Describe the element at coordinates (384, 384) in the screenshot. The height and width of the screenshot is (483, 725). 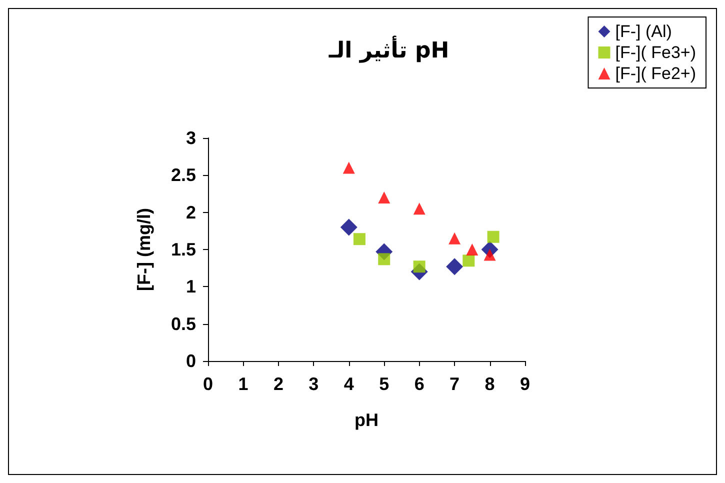
I see `x-tick-label: 5` at that location.